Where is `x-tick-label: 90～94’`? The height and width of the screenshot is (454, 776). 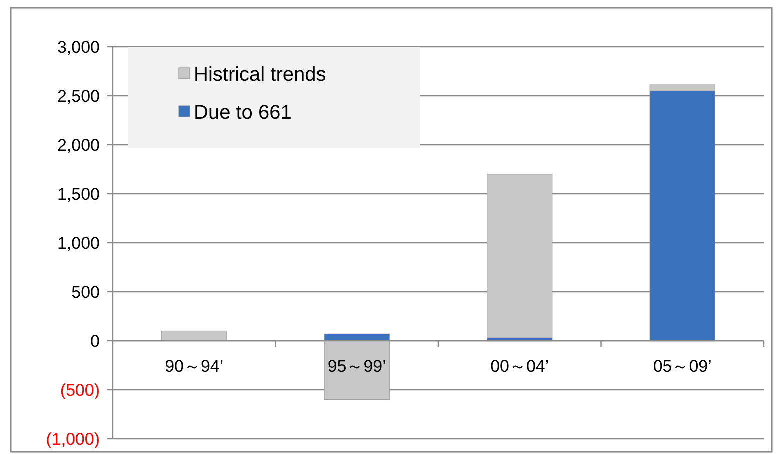
x-tick-label: 90～94’ is located at coordinates (194, 366).